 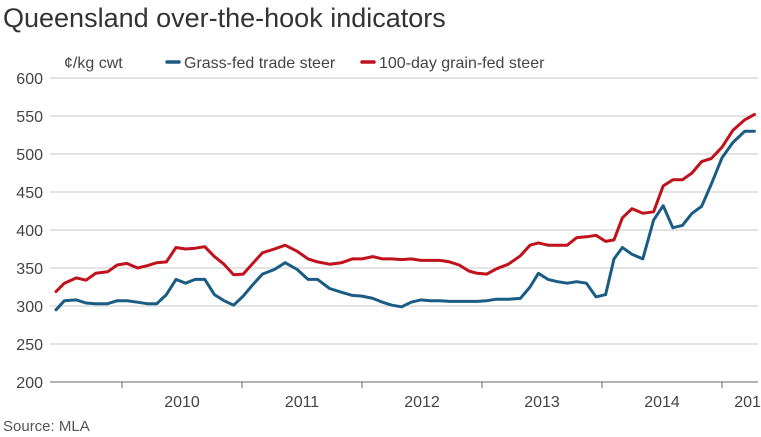 I want to click on y-tick-label-500: 500, so click(x=29, y=155).